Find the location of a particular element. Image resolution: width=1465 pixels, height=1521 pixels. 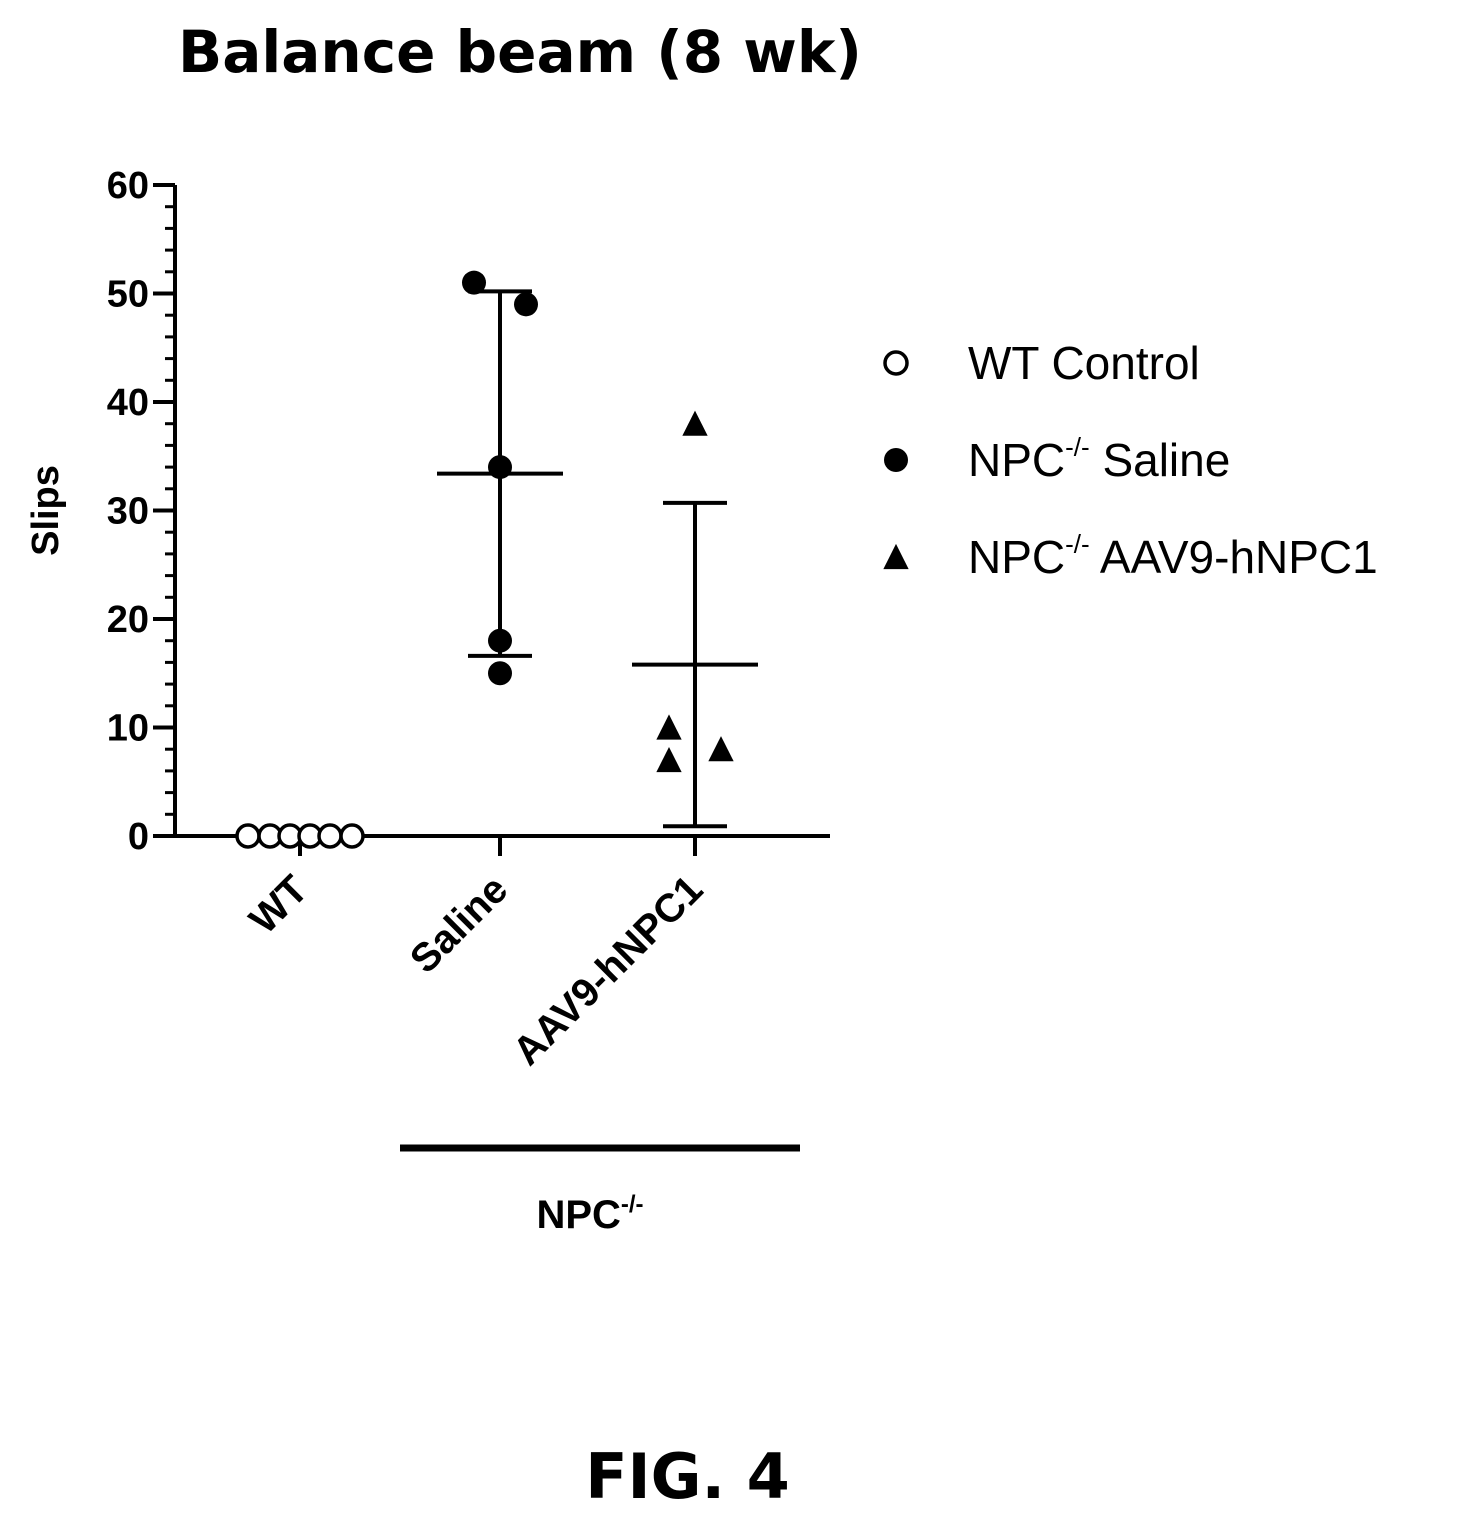

npc-group-bracket: NPC-/- is located at coordinates (600, 1190).